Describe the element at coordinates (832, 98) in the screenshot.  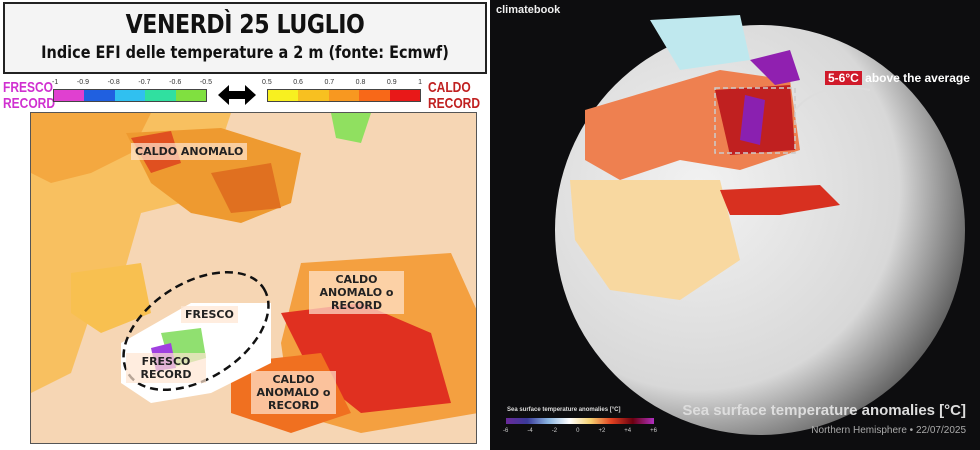
I see `callout-arrow` at that location.